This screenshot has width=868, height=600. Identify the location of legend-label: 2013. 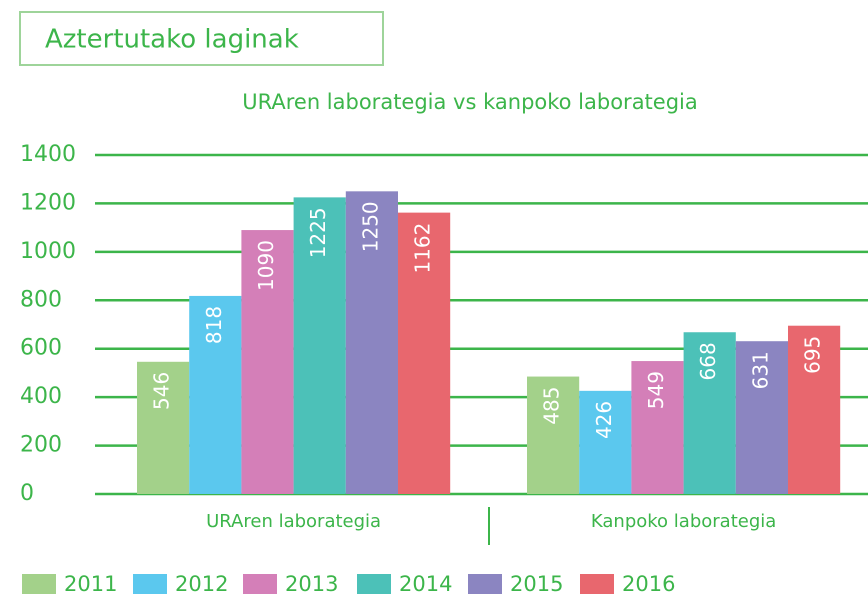
(311, 584).